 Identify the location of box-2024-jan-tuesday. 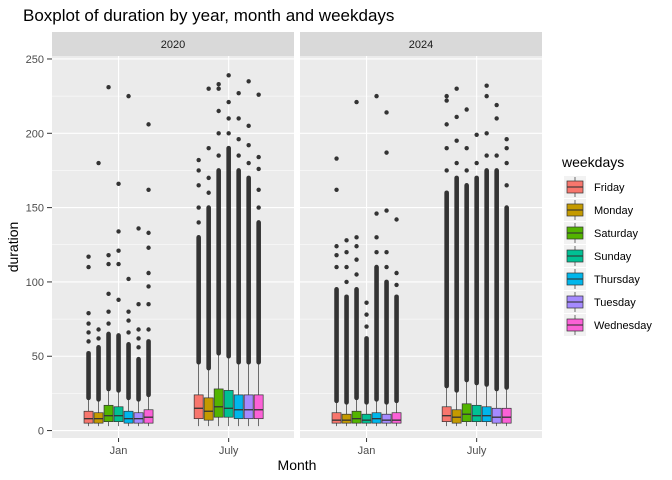
(386, 268).